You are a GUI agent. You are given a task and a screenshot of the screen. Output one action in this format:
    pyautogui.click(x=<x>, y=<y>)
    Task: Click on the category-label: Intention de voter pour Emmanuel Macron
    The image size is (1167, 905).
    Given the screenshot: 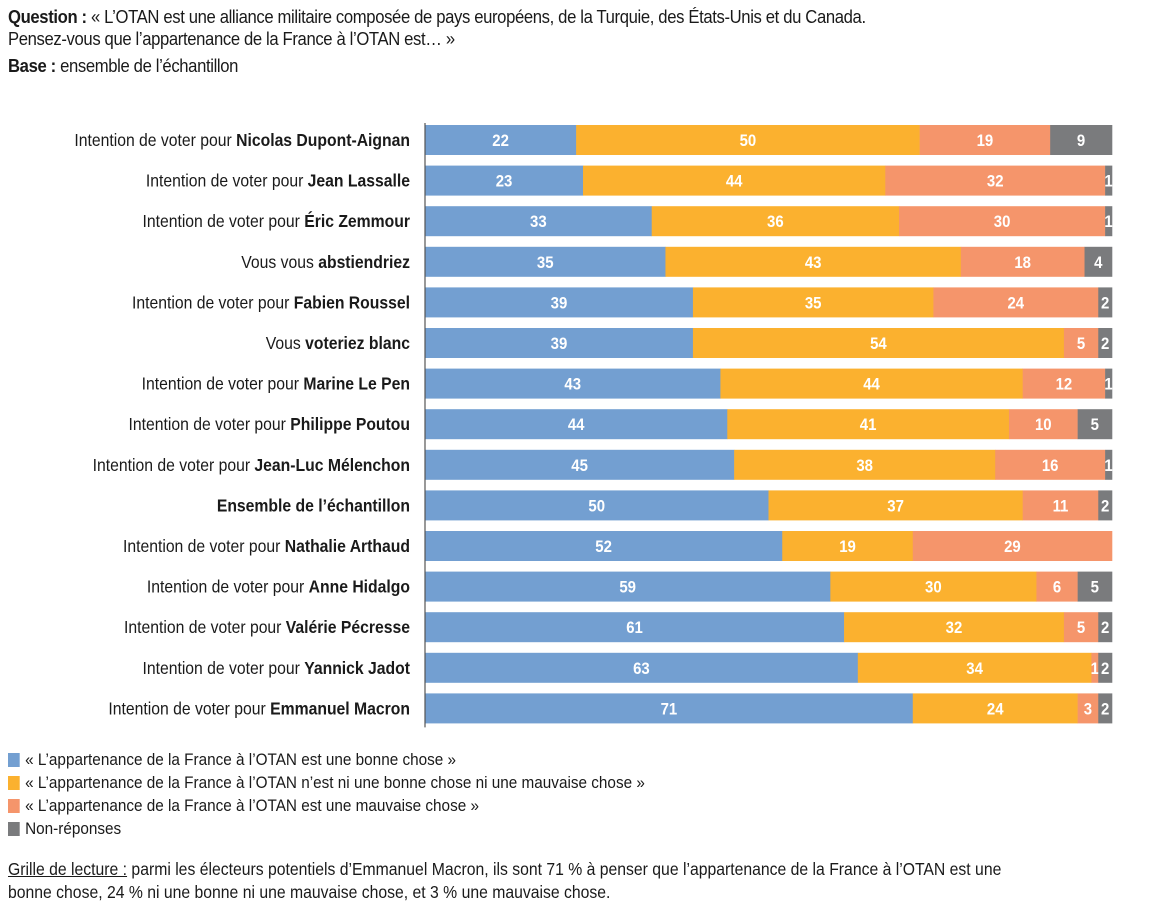 What is the action you would take?
    pyautogui.click(x=259, y=709)
    